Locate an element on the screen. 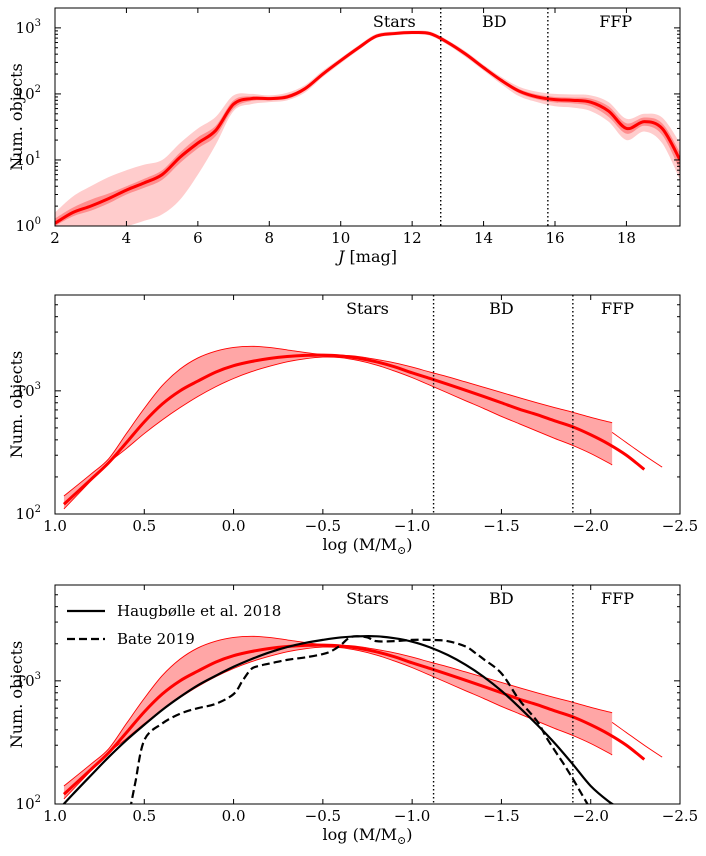 Image resolution: width=706 pixels, height=856 pixels. band-edge-lower is located at coordinates (338, 433).